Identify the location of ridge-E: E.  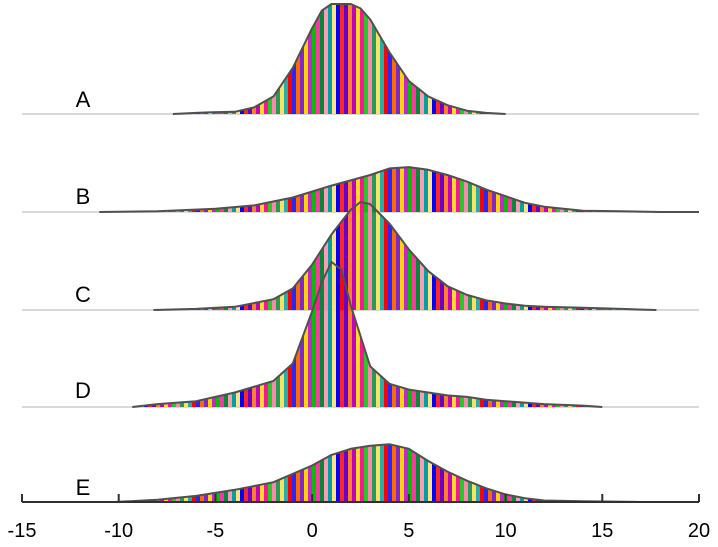
(360, 473).